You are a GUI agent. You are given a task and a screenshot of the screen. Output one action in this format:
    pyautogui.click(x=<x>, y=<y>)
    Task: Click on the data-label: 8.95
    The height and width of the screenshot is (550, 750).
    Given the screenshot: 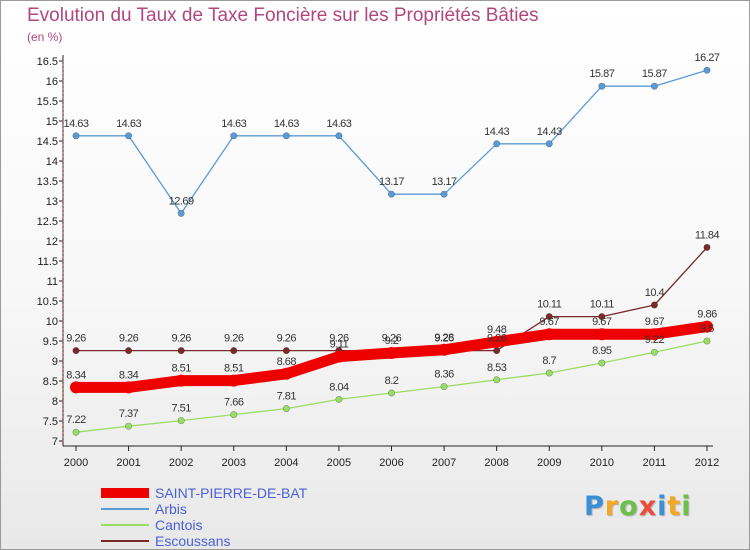 What is the action you would take?
    pyautogui.click(x=602, y=351)
    